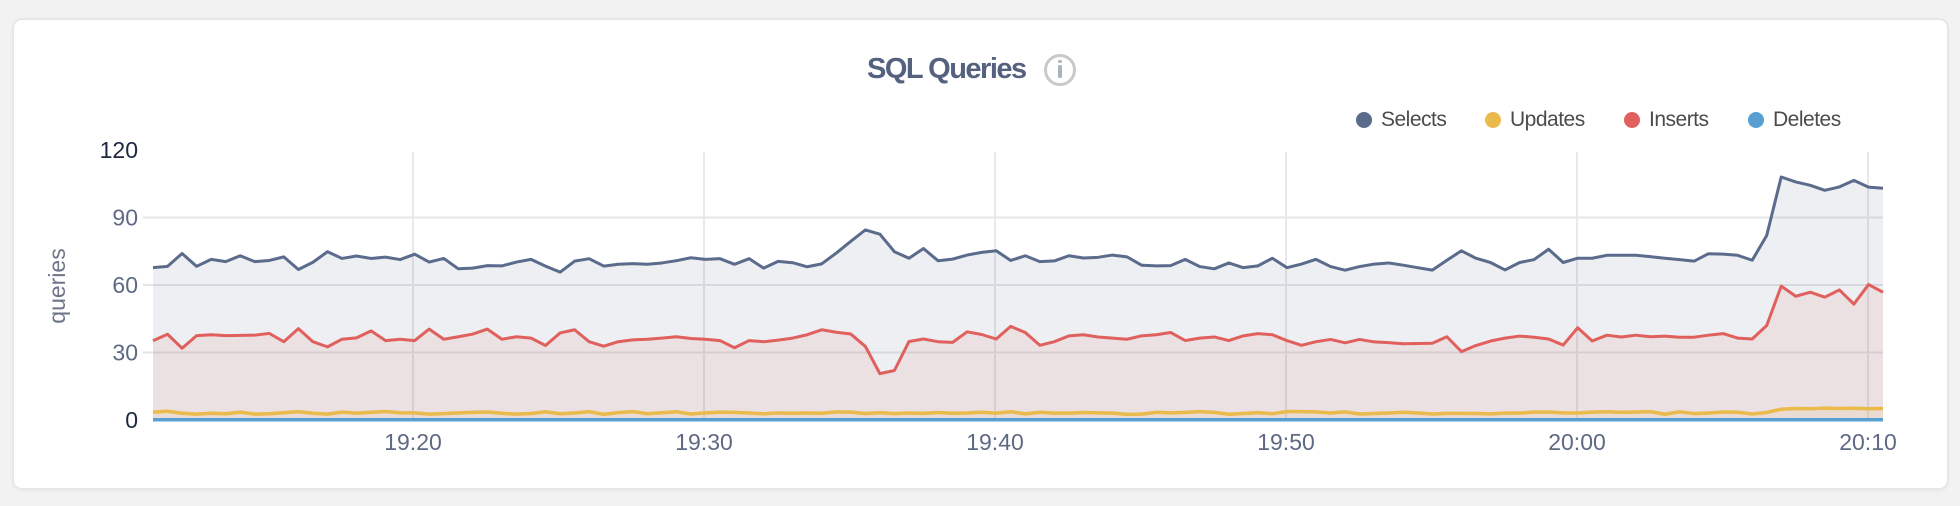 Image resolution: width=1960 pixels, height=506 pixels. Describe the element at coordinates (1577, 442) in the screenshot. I see `svg-text: 20:00` at that location.